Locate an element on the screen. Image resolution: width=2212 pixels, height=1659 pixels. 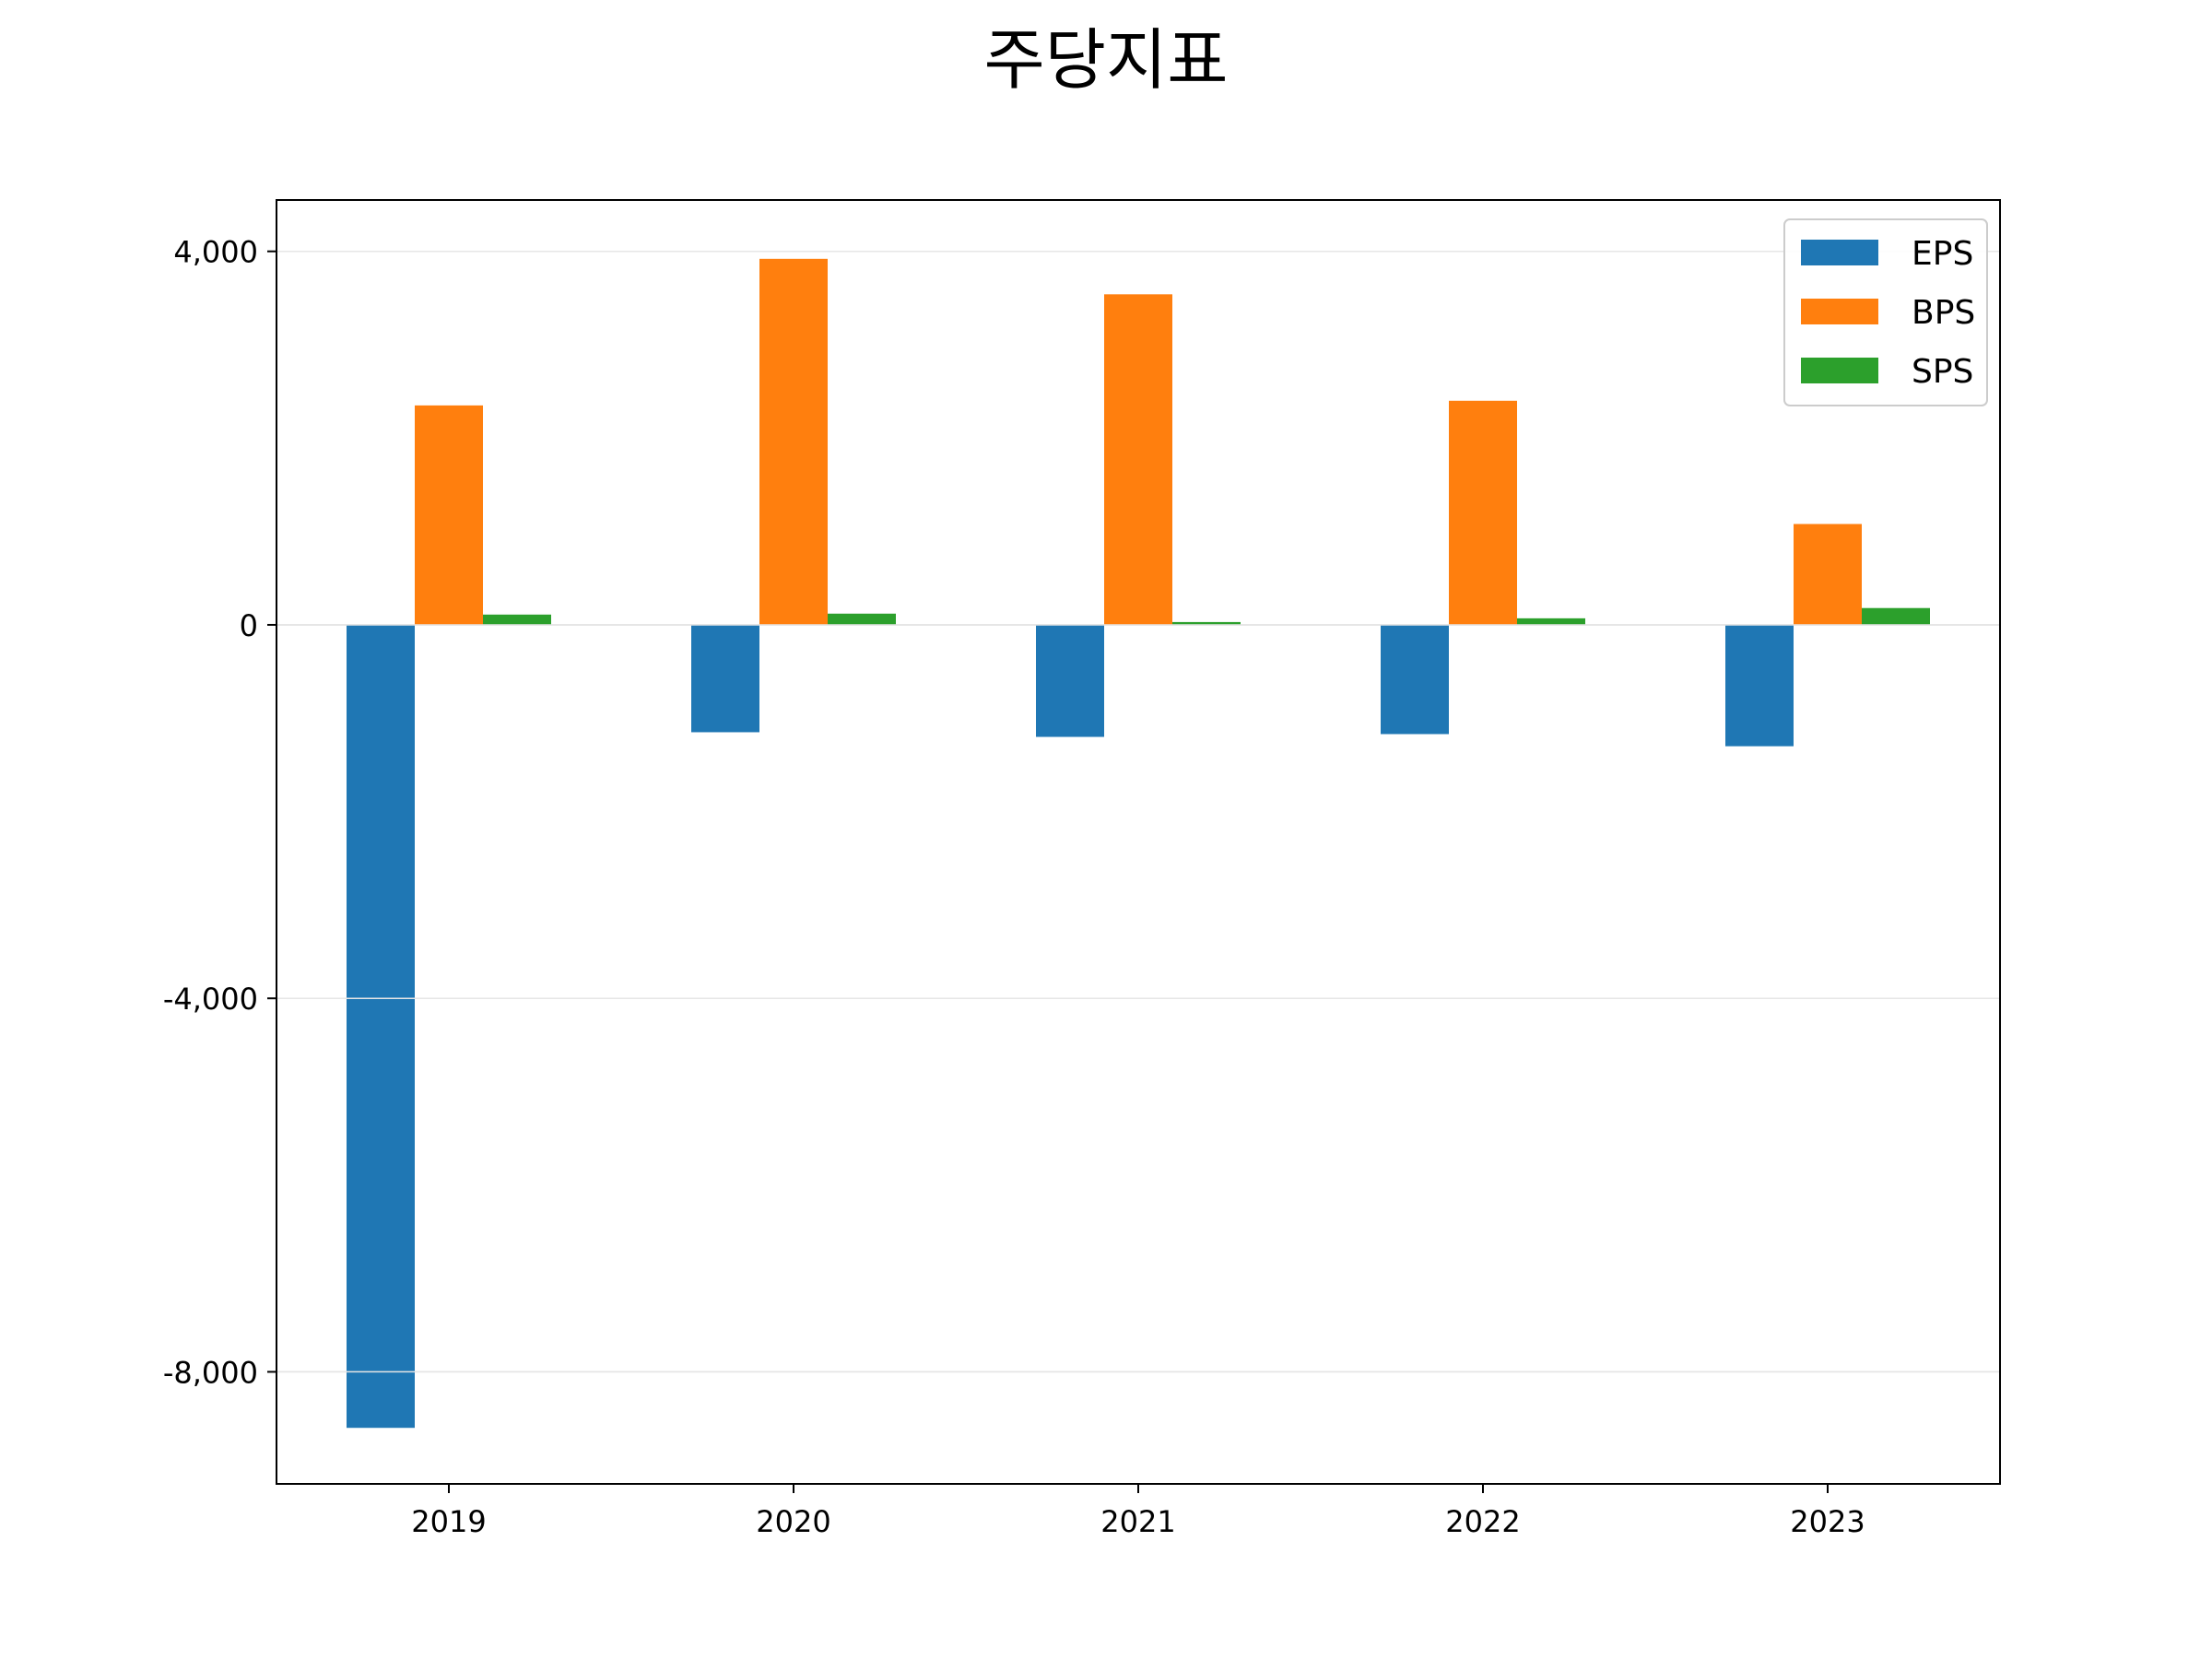
legend-label-eps: EPS is located at coordinates (1942, 254).